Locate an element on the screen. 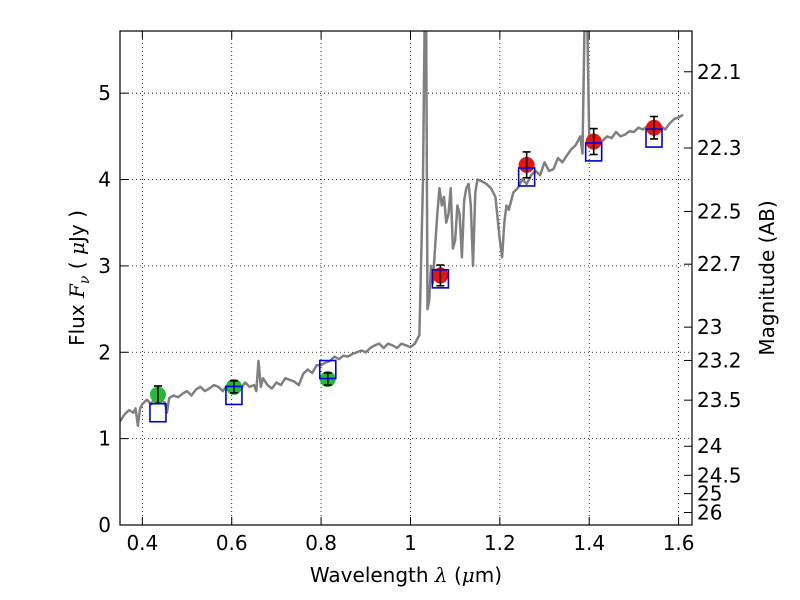 This screenshot has width=800, height=600. y2-tick-label: 22.5 is located at coordinates (719, 211).